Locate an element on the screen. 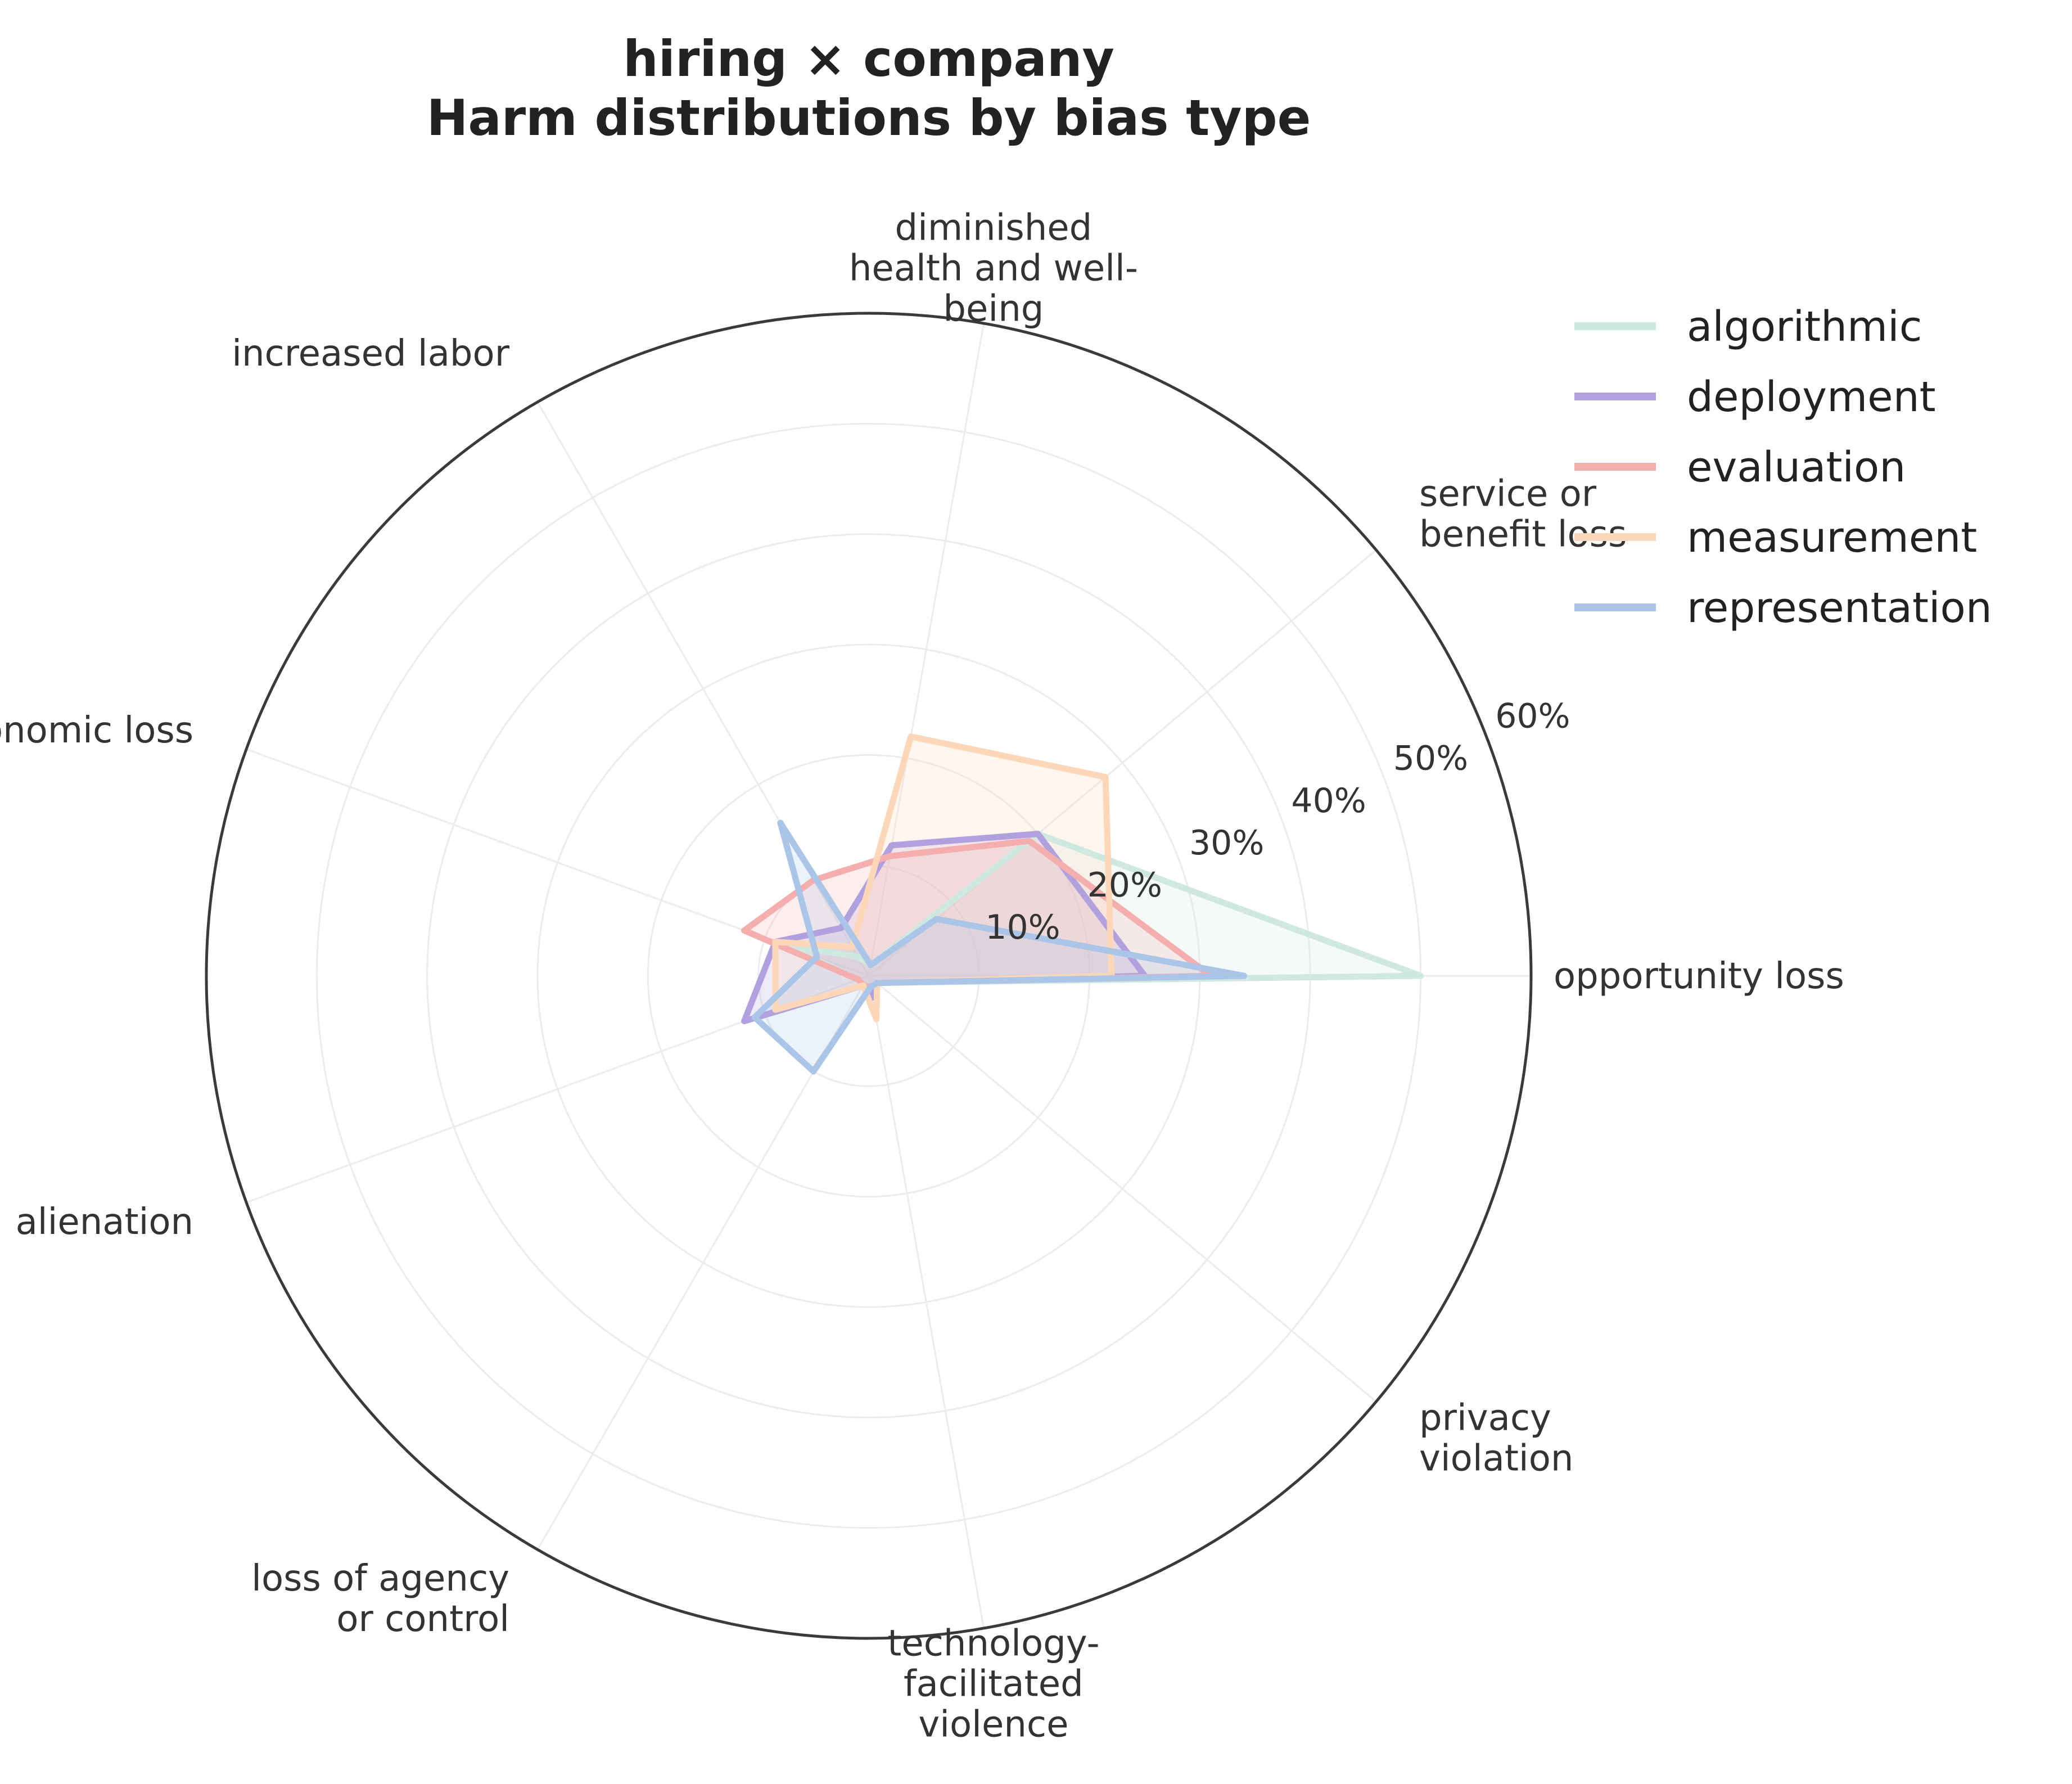  category-label-line: economic loss is located at coordinates (96, 730).